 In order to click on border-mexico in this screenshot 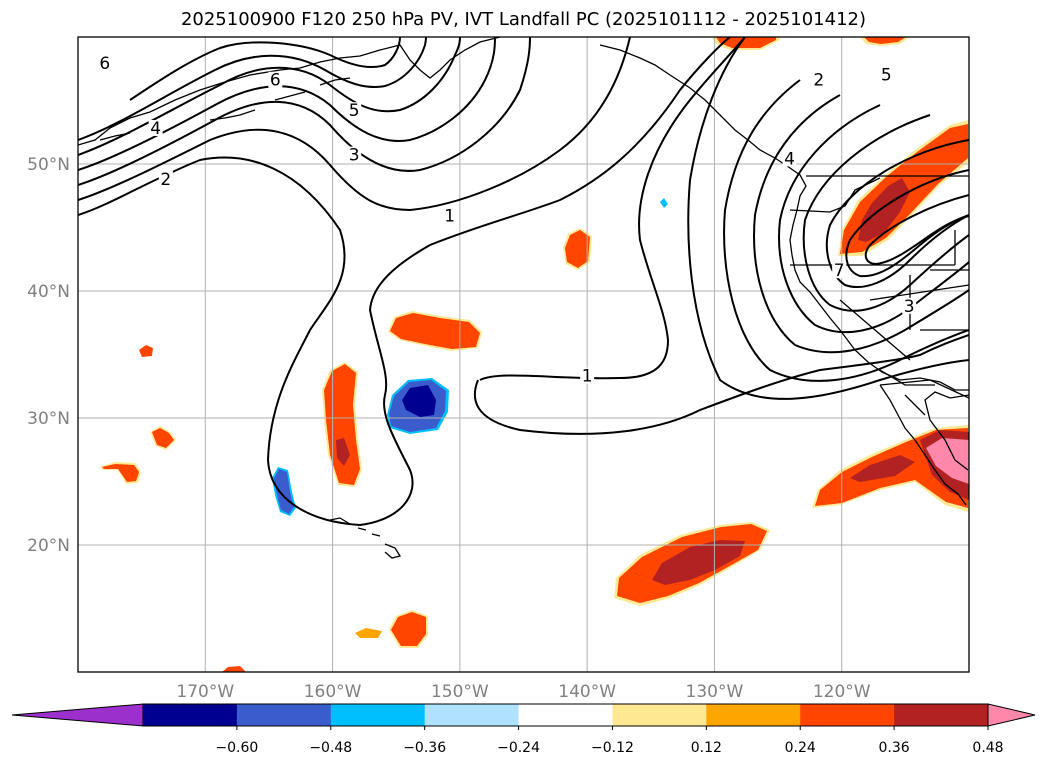, I will do `click(924, 389)`.